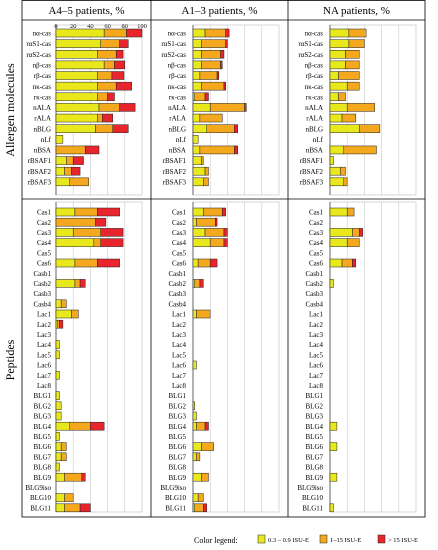 This screenshot has width=438, height=550. Describe the element at coordinates (179, 243) in the screenshot. I see `category-label-pep-2-3: Cas4` at that location.